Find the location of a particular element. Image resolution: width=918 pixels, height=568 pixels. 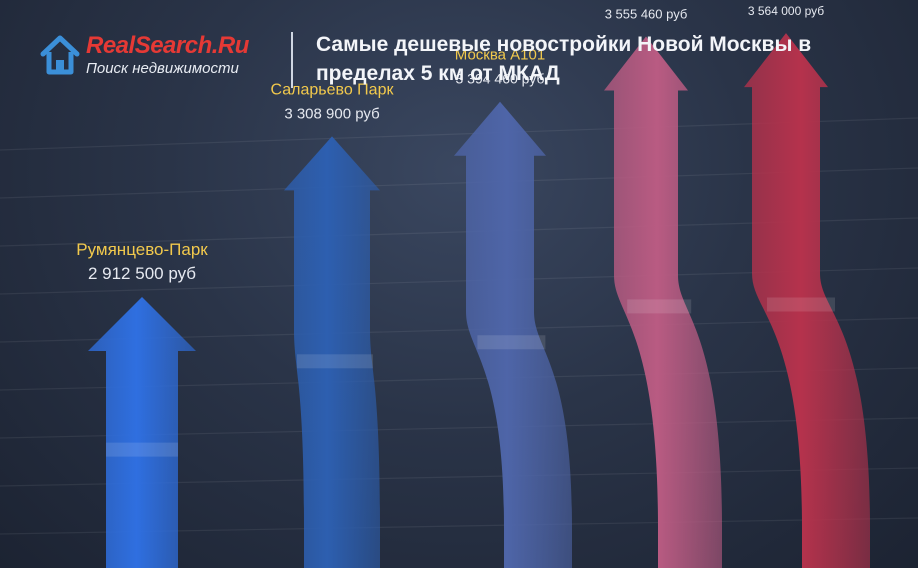

value-label: 3 564 000 руб is located at coordinates (786, 11).